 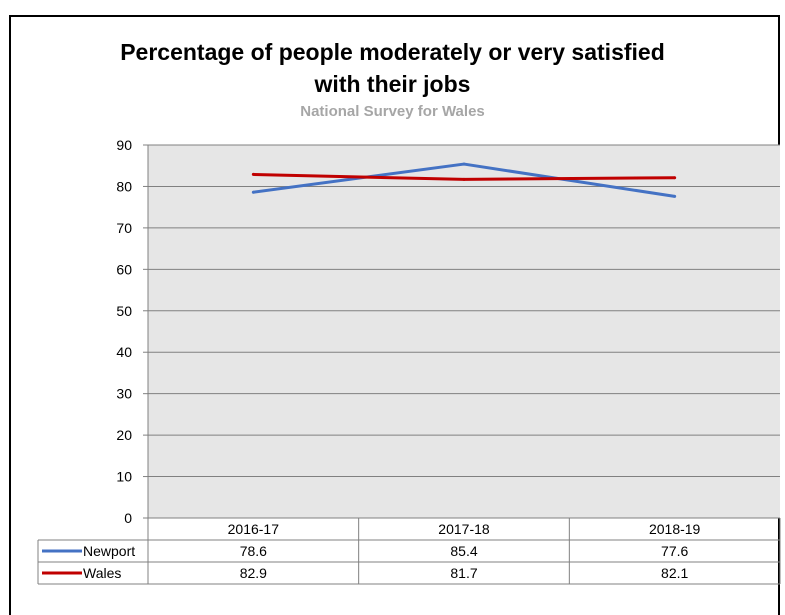 What do you see at coordinates (674, 573) in the screenshot?
I see `data-label-wales-2018-19: 82.1` at bounding box center [674, 573].